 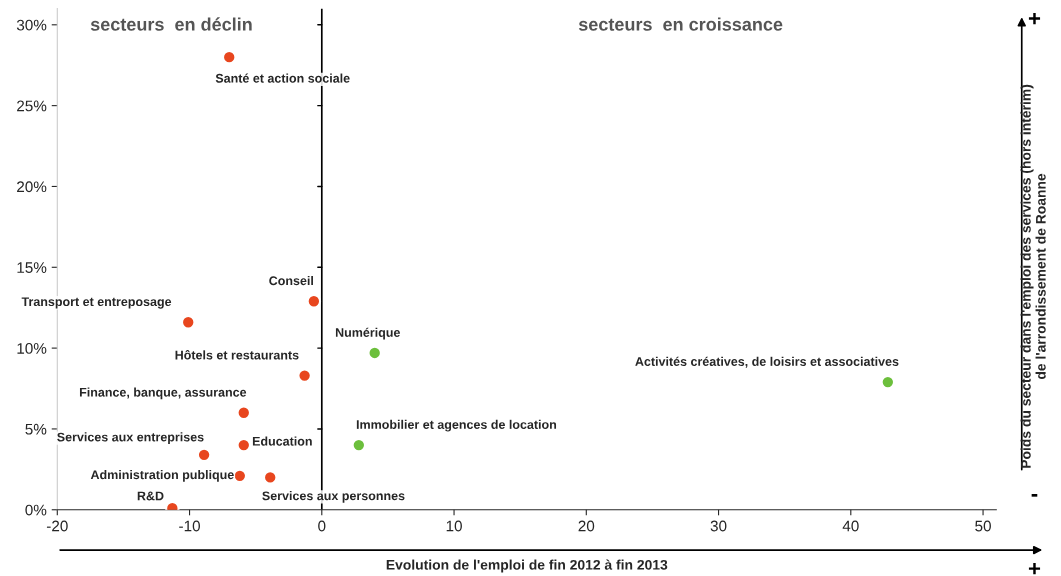 What do you see at coordinates (322, 526) in the screenshot?
I see `x-tick-label: 0` at bounding box center [322, 526].